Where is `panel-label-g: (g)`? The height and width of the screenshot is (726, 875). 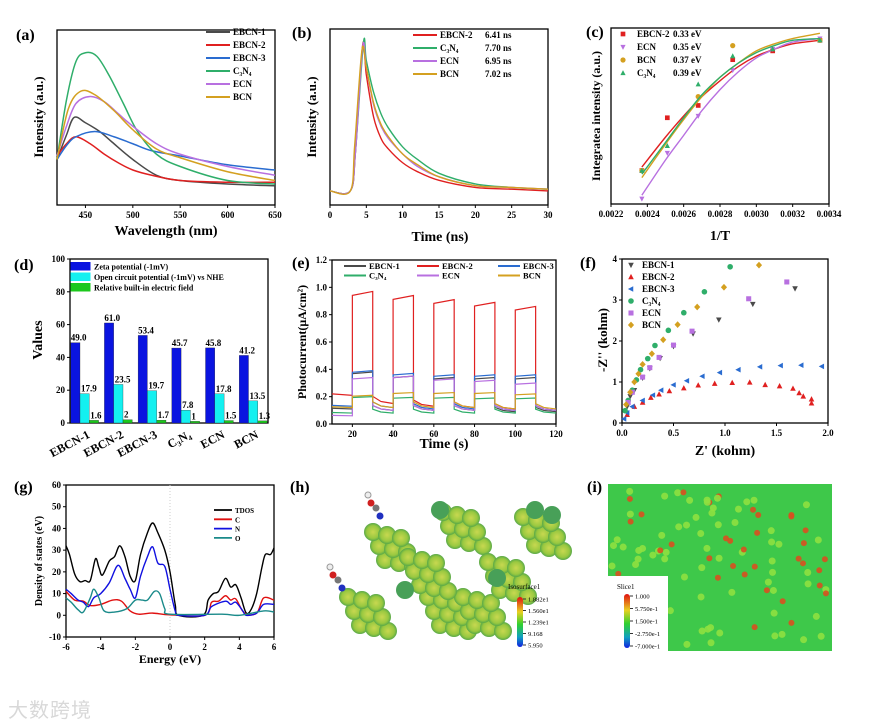
panel-label-g: (g) is located at coordinates (23, 487).